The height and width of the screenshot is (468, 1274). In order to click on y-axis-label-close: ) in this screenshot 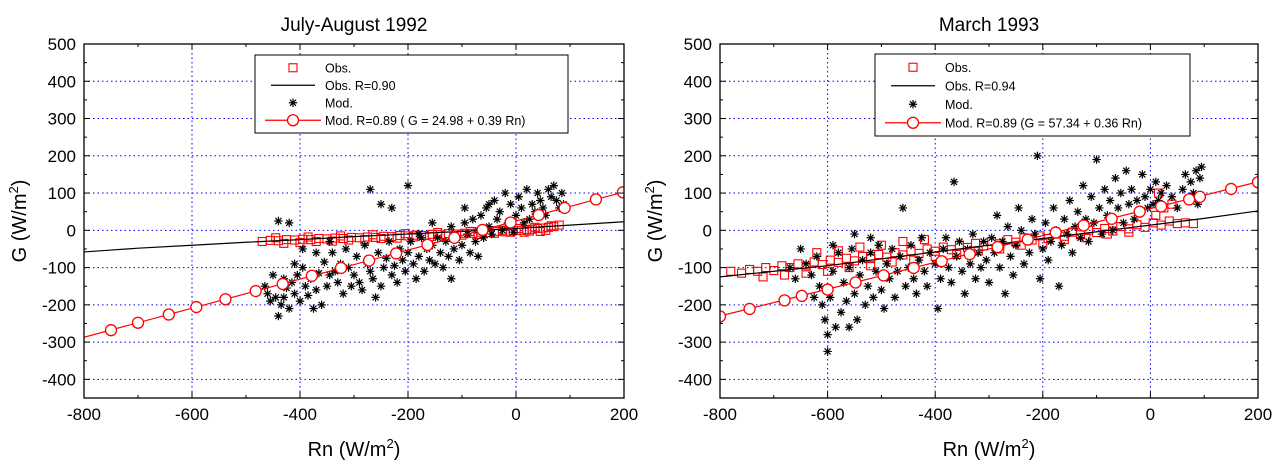, I will do `click(656, 183)`.